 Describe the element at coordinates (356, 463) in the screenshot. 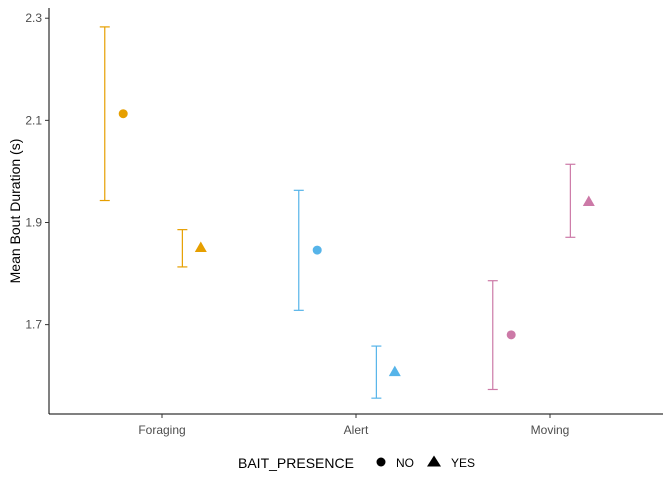

I see `legend: BAIT_PRESENCE NO YES` at that location.